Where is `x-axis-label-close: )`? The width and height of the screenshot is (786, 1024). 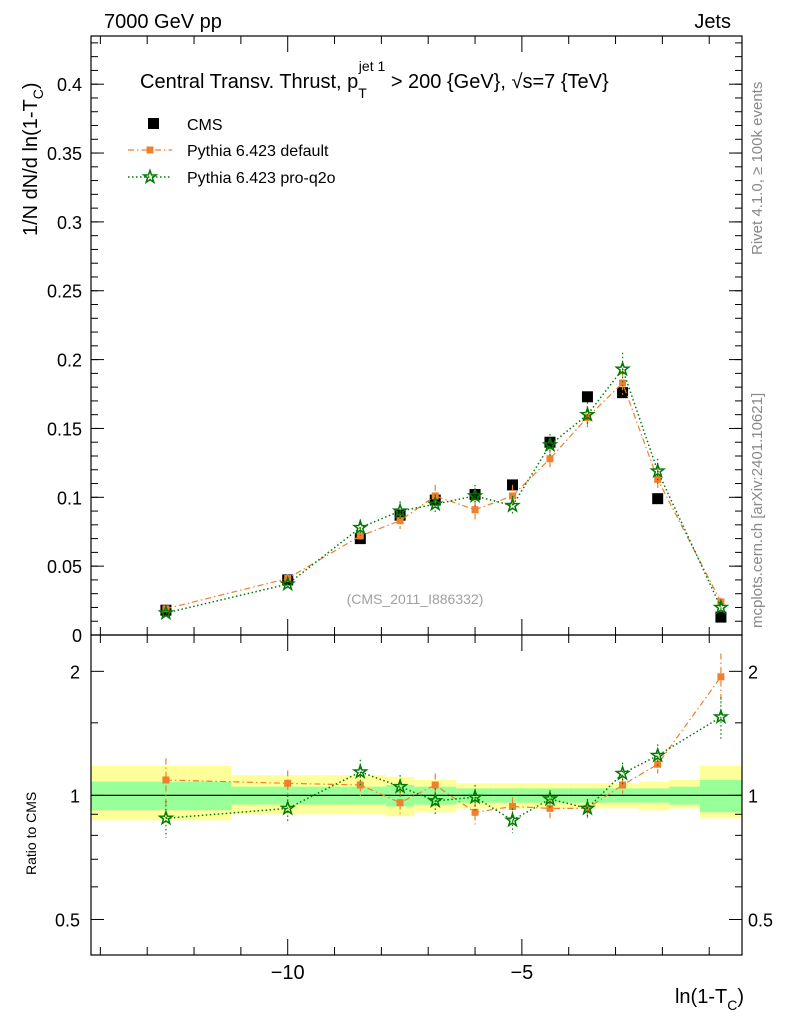
x-axis-label-close: ) is located at coordinates (740, 997).